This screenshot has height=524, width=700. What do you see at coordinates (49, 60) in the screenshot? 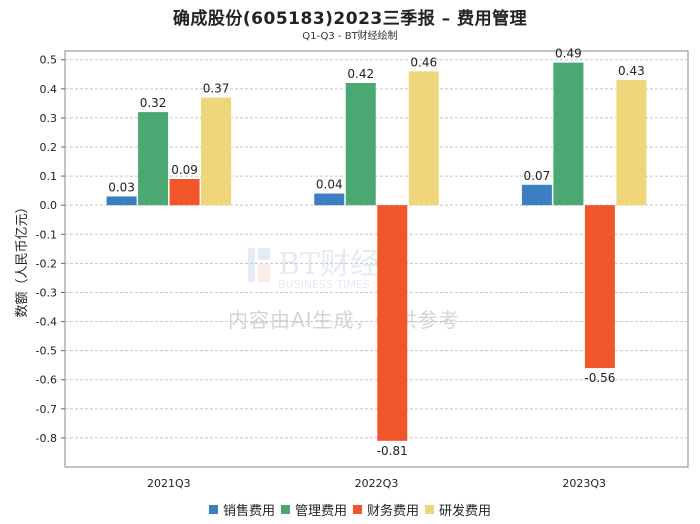
I see `y-tick-label: 0.5` at bounding box center [49, 60].